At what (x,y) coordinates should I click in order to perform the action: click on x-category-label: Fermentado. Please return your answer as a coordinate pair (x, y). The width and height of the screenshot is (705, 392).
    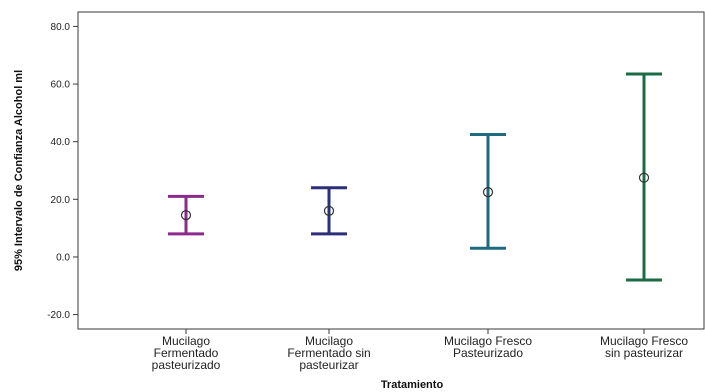
    Looking at the image, I should click on (186, 353).